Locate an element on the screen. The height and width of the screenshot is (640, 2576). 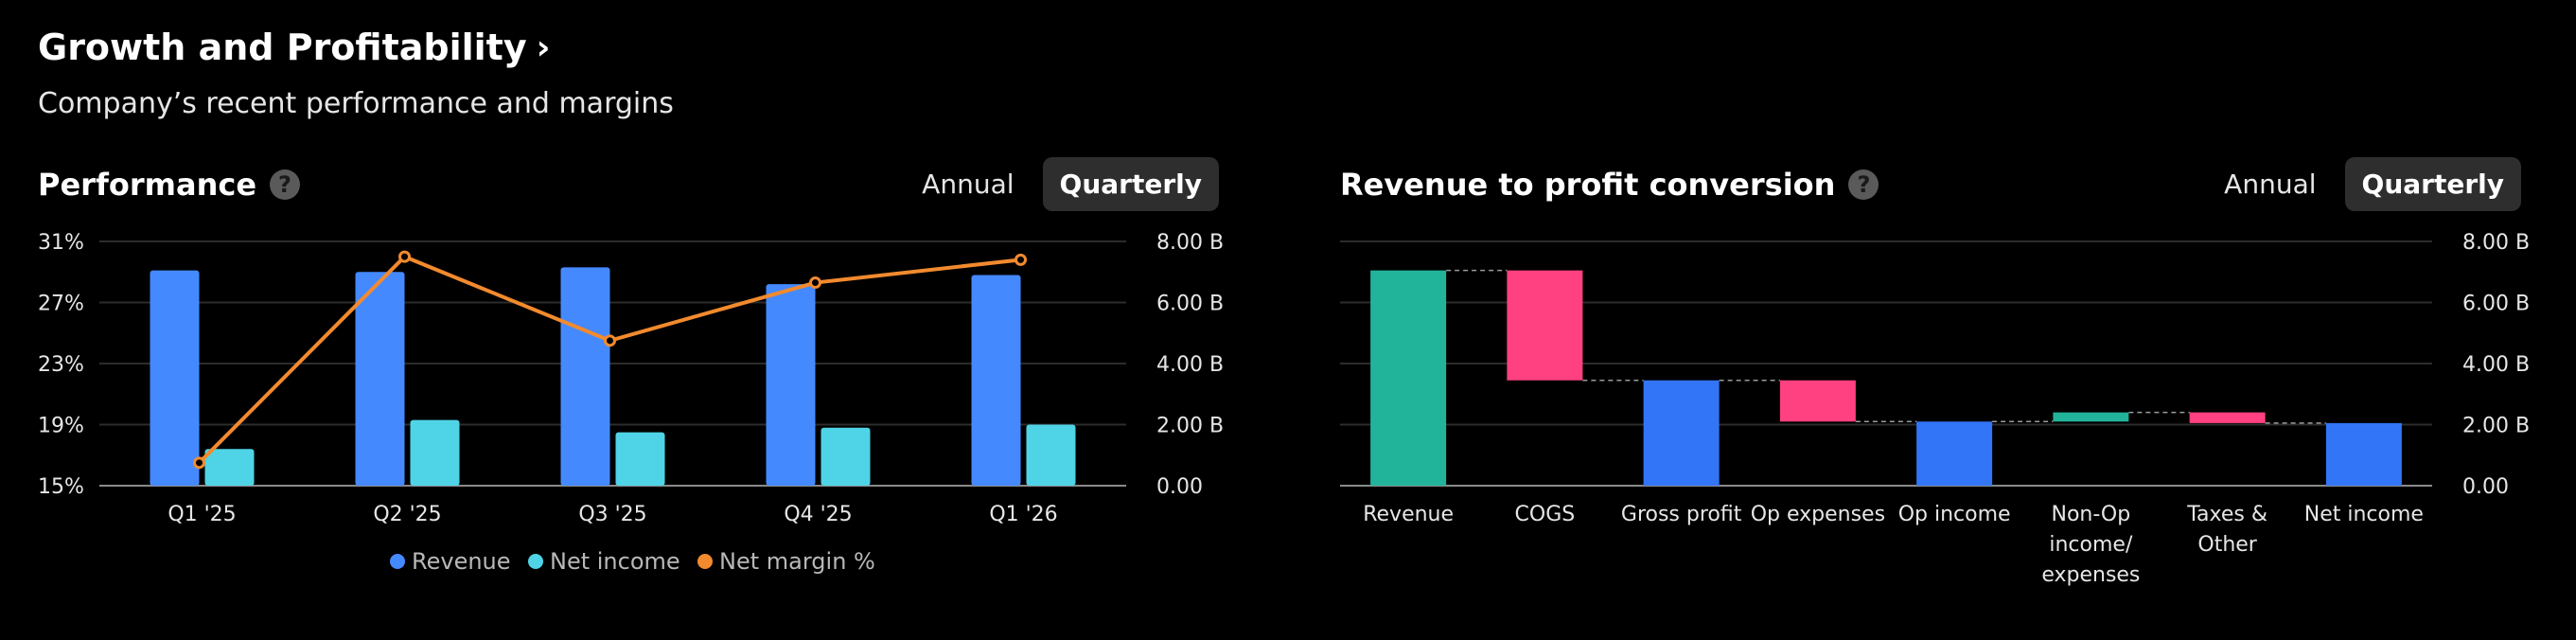
category-label: Op expenses is located at coordinates (1818, 514).